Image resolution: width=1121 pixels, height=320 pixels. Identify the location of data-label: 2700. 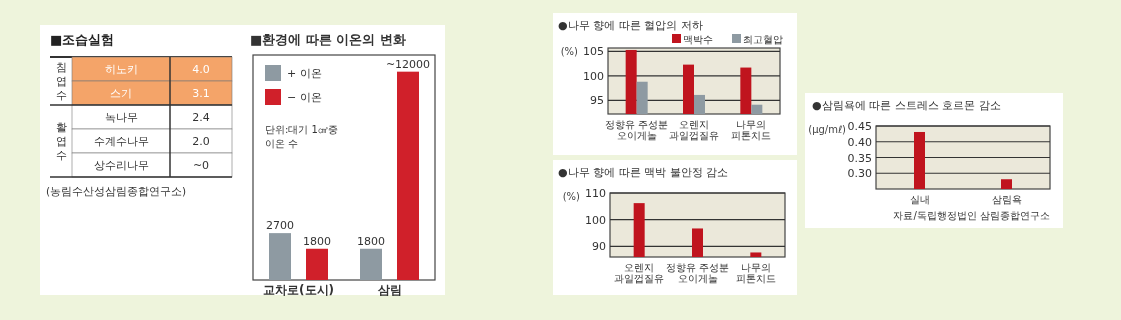
(280, 226).